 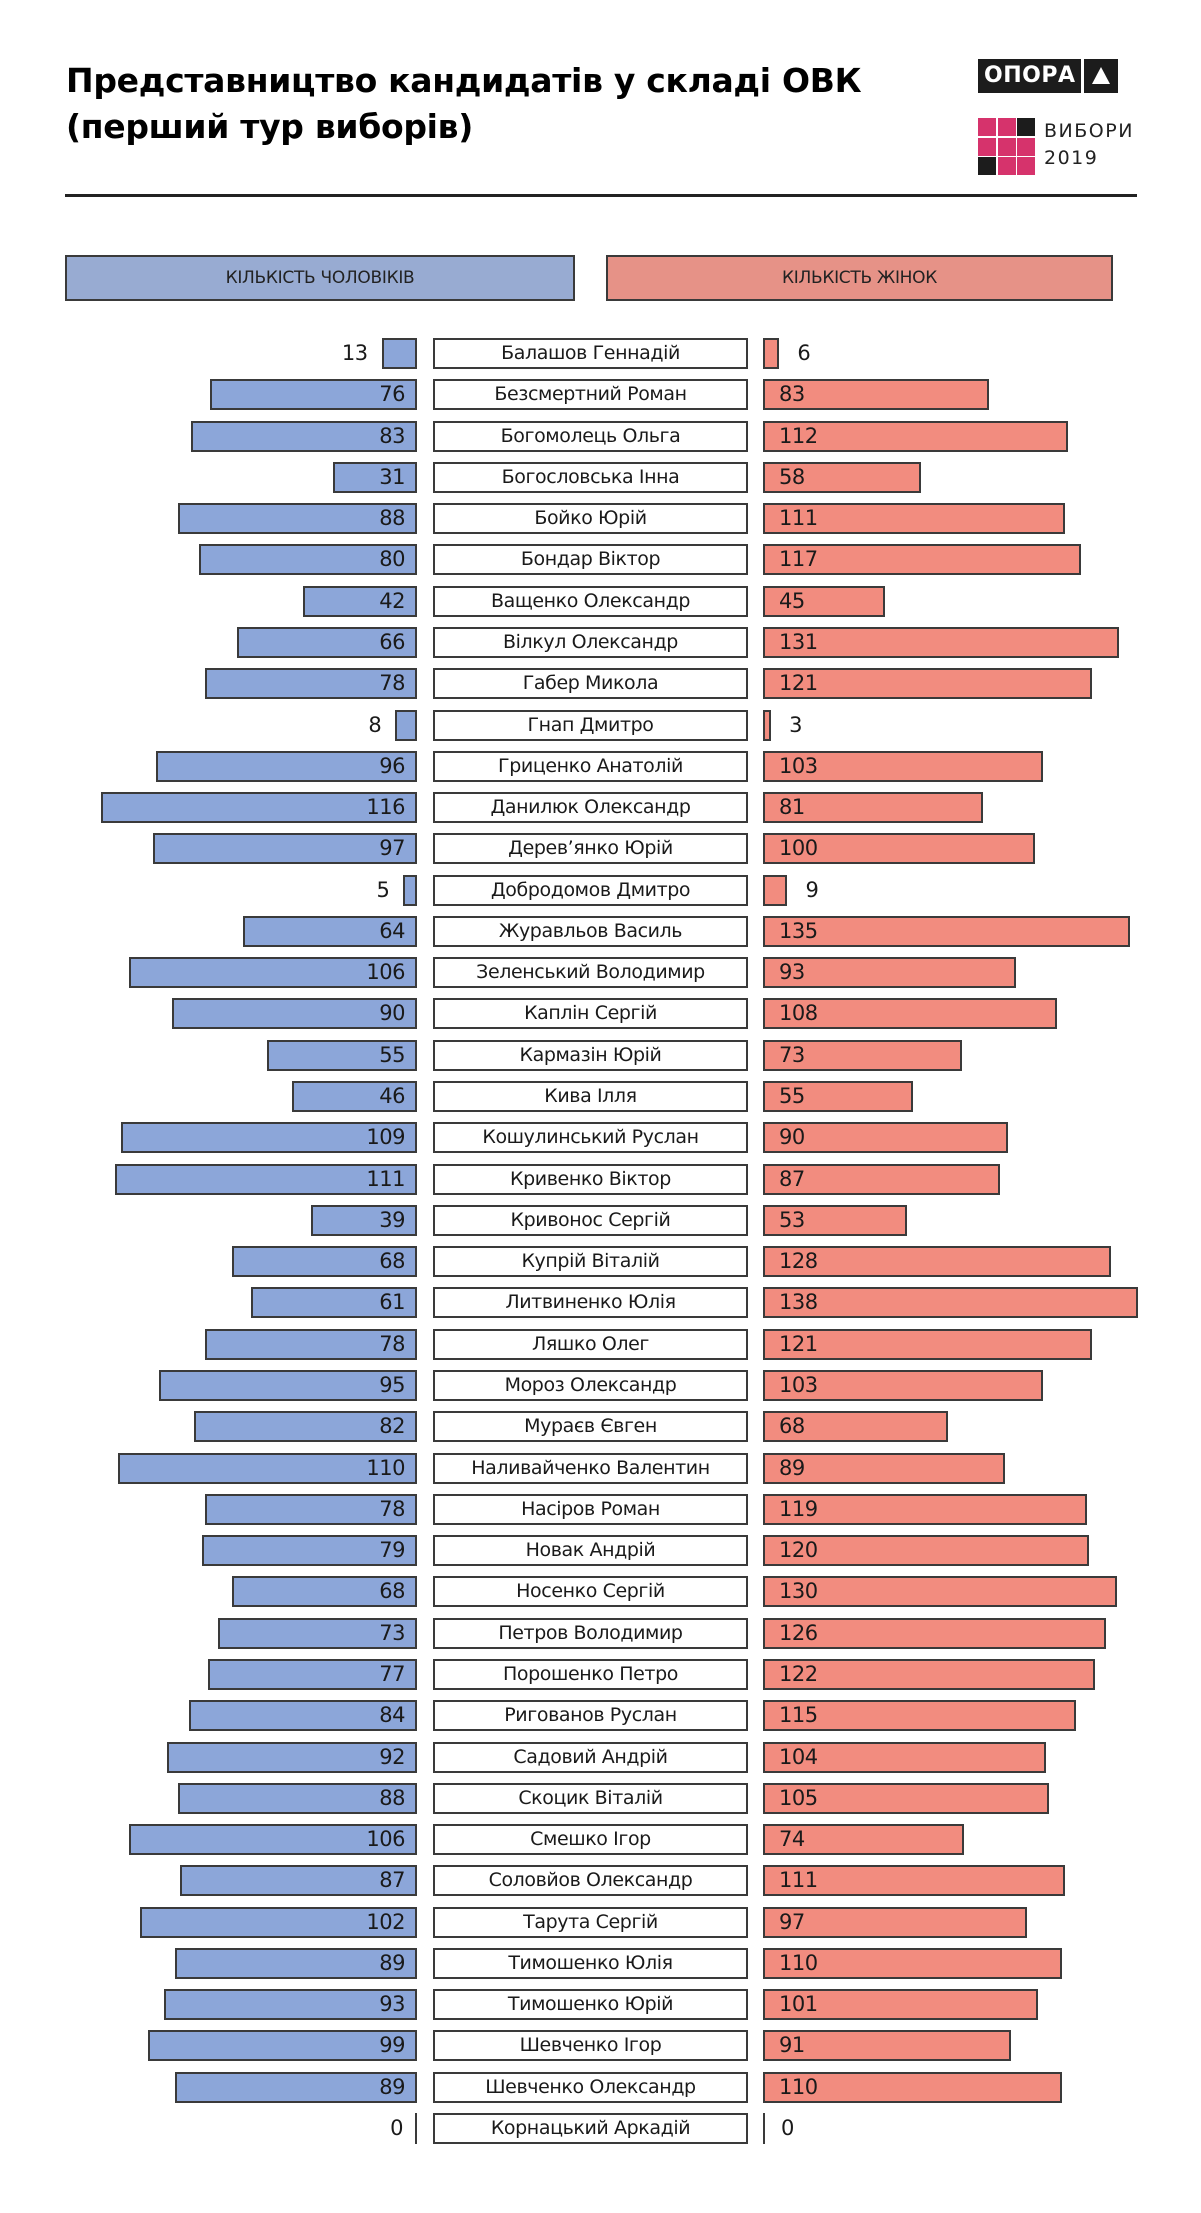 What do you see at coordinates (590, 1798) in the screenshot?
I see `candidate-name: Скоцик Віталій` at bounding box center [590, 1798].